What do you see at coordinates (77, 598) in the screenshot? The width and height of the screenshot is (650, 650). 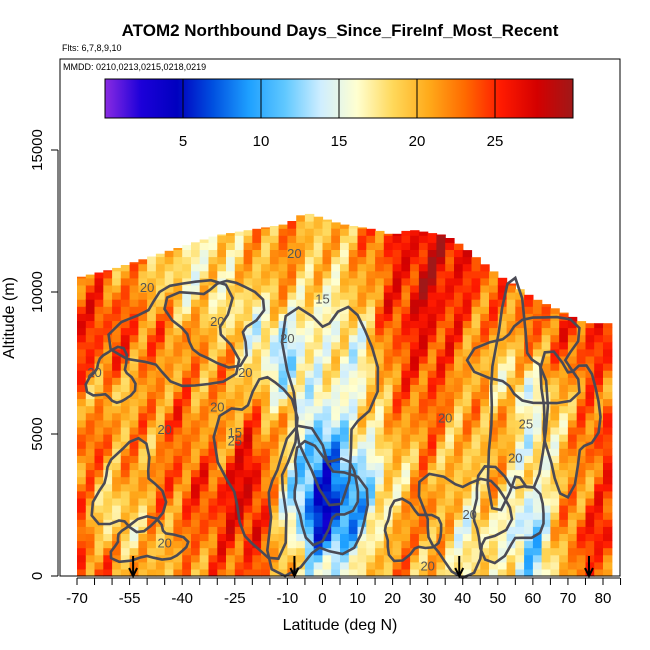 I see `x-tick-label: -70` at bounding box center [77, 598].